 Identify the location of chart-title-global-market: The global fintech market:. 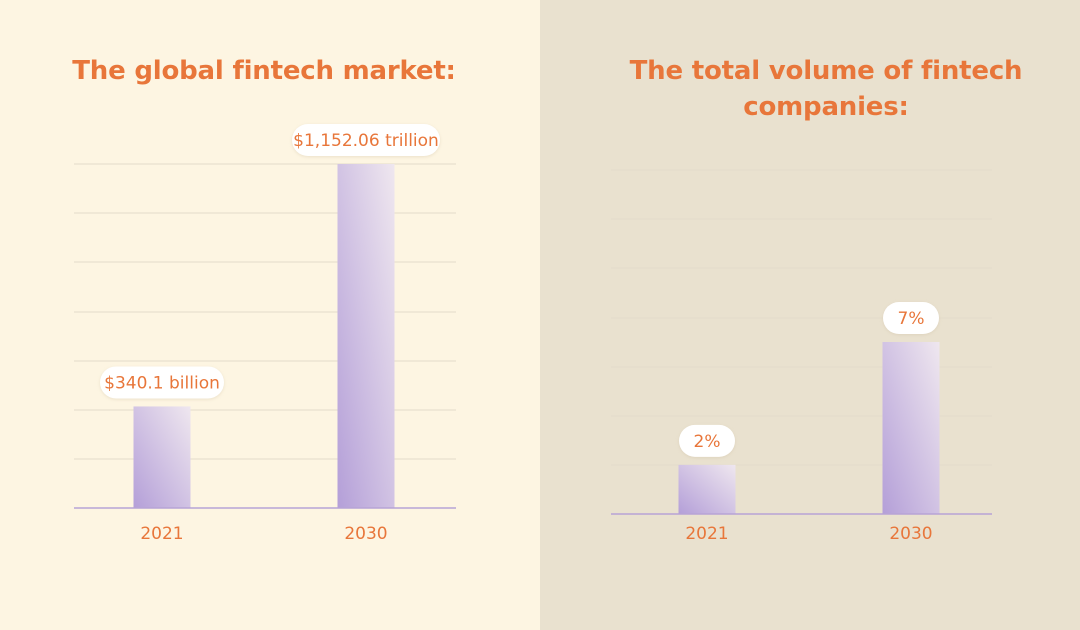
(264, 71).